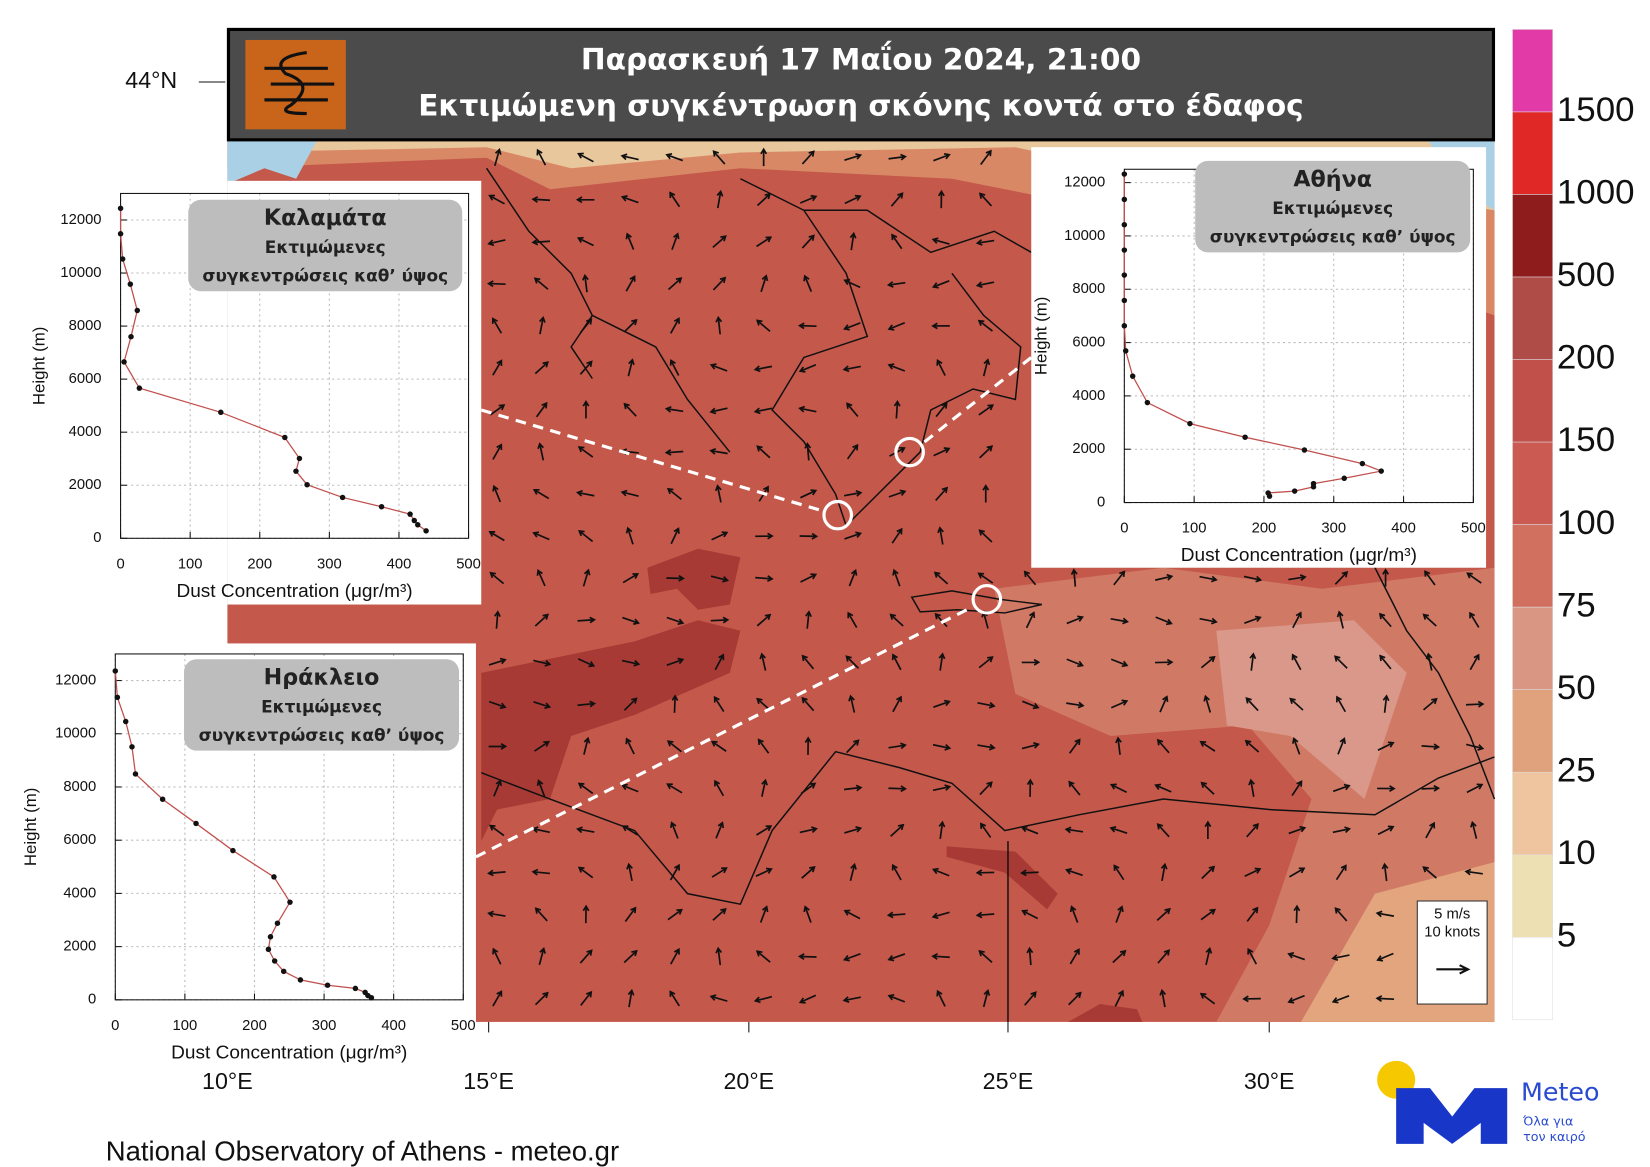  I want to click on colorbar-label: 50, so click(1576, 688).